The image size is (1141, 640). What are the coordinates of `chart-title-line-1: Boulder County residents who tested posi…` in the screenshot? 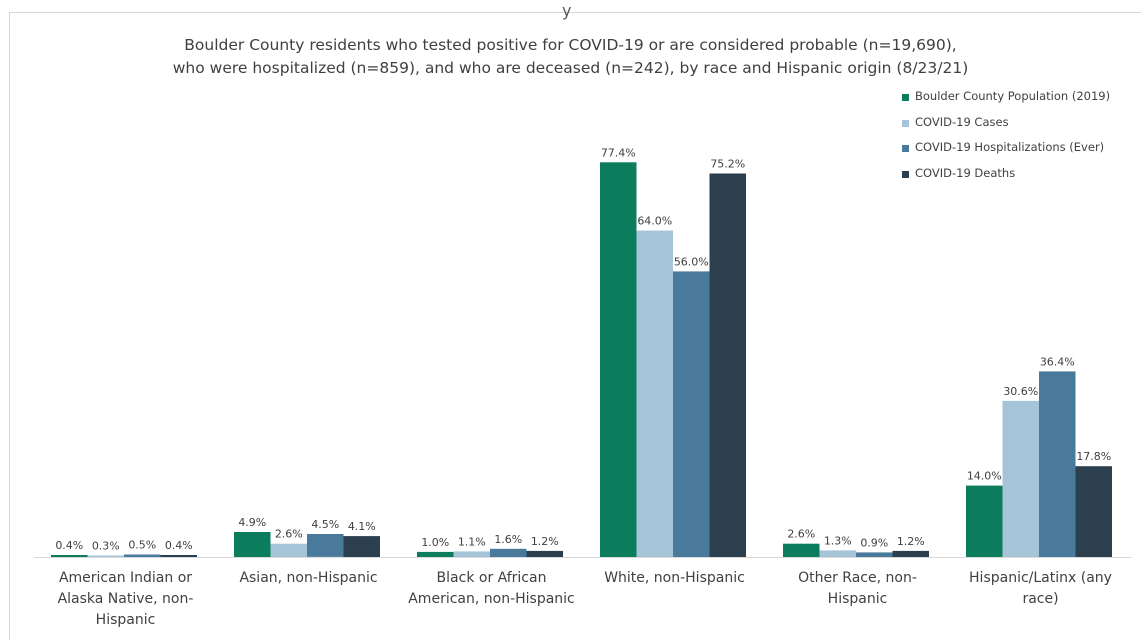 It's located at (570, 45).